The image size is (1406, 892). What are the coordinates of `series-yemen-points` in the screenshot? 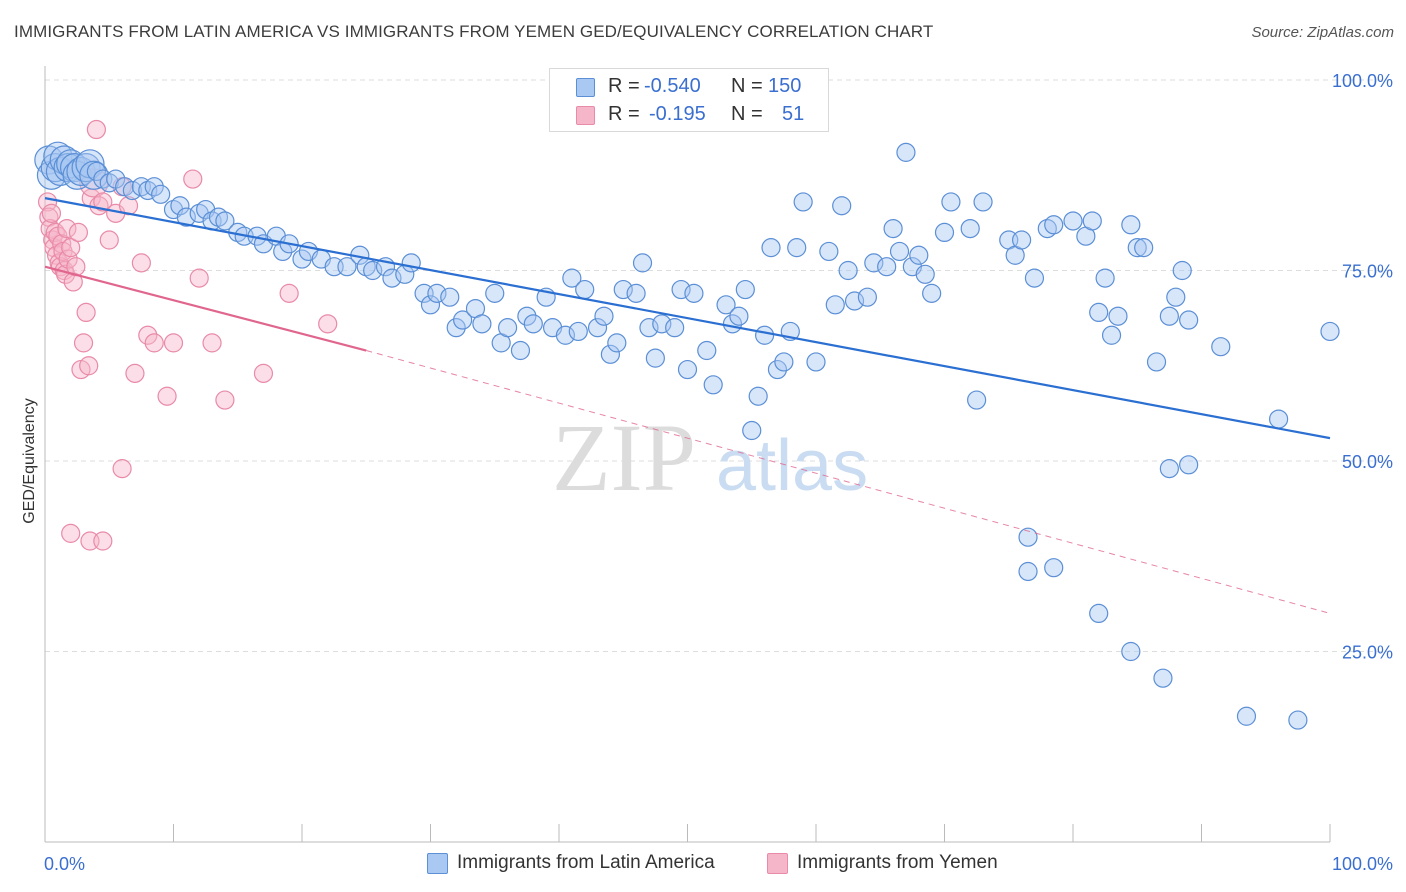 It's located at (187, 335).